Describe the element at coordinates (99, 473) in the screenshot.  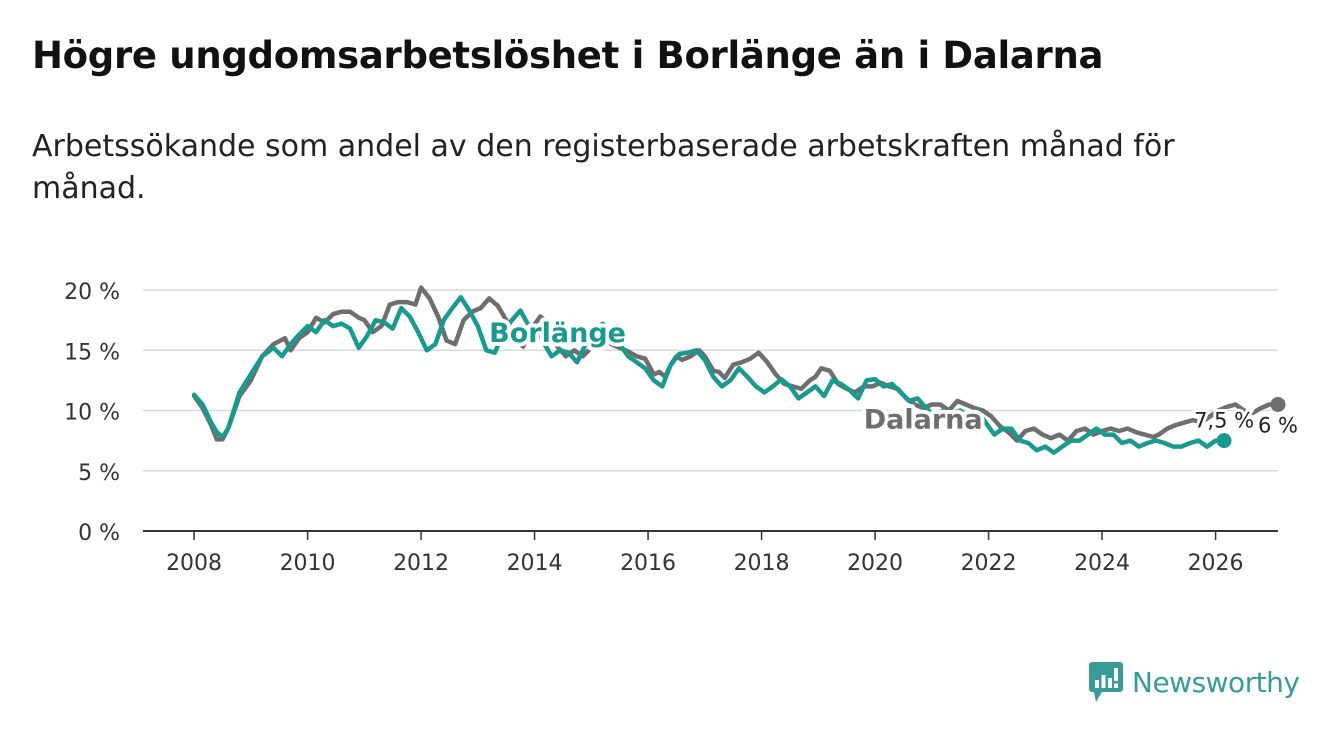
I see `y-tick-label: 5 %` at that location.